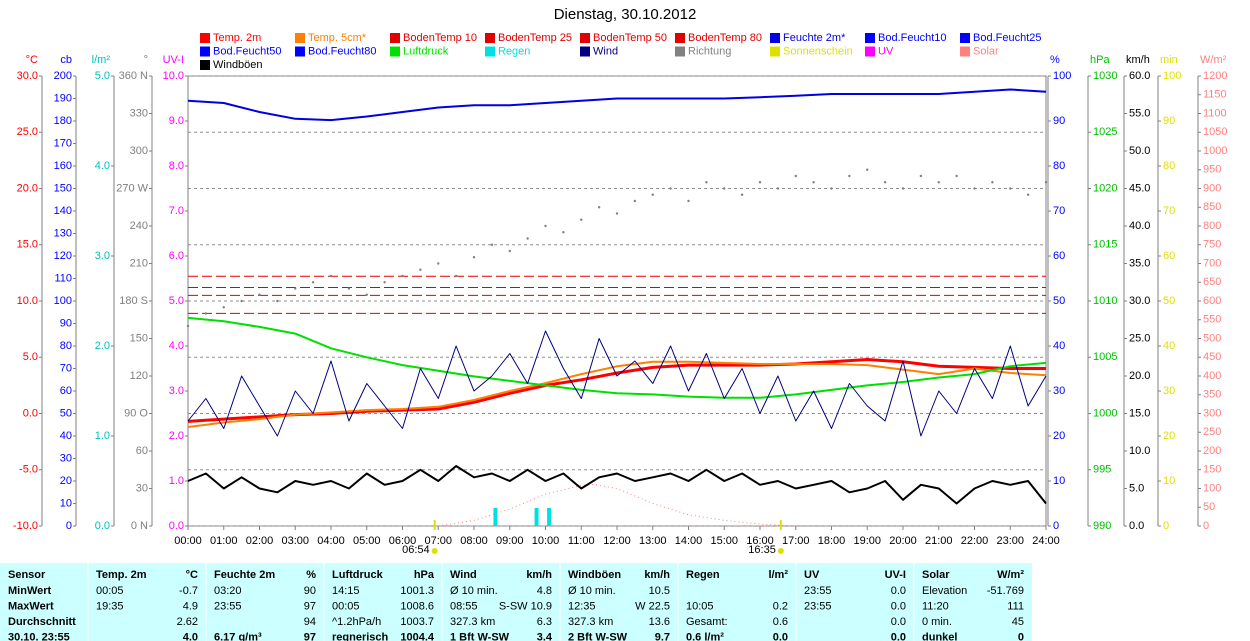 The height and width of the screenshot is (641, 1250). Describe the element at coordinates (545, 636) in the screenshot. I see `table-cell: 3.4` at that location.